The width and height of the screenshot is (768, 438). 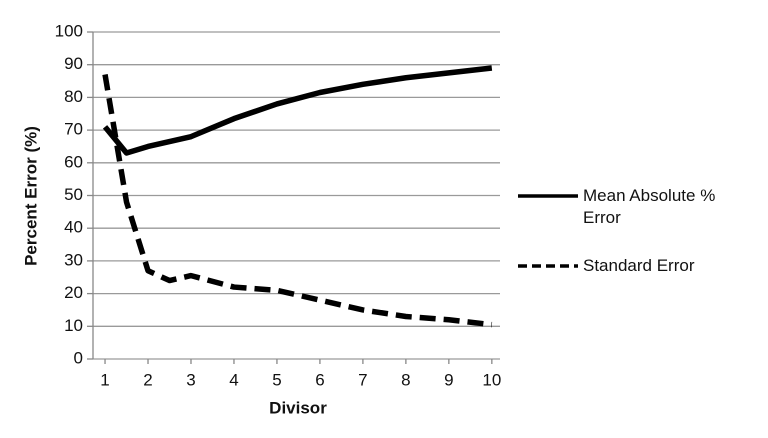 What do you see at coordinates (73, 227) in the screenshot?
I see `y-tick-label: 40` at bounding box center [73, 227].